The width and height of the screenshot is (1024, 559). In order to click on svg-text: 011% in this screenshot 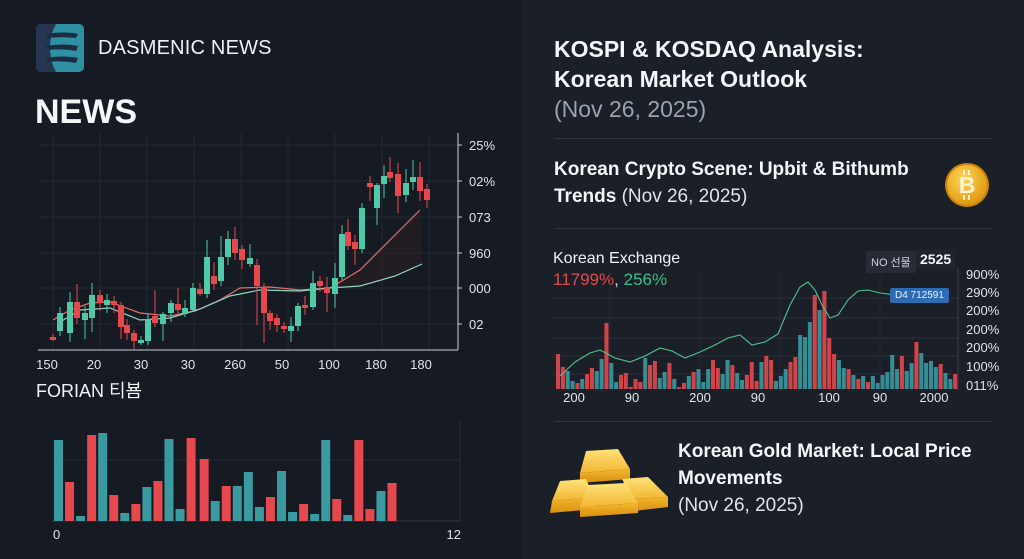, I will do `click(982, 385)`.